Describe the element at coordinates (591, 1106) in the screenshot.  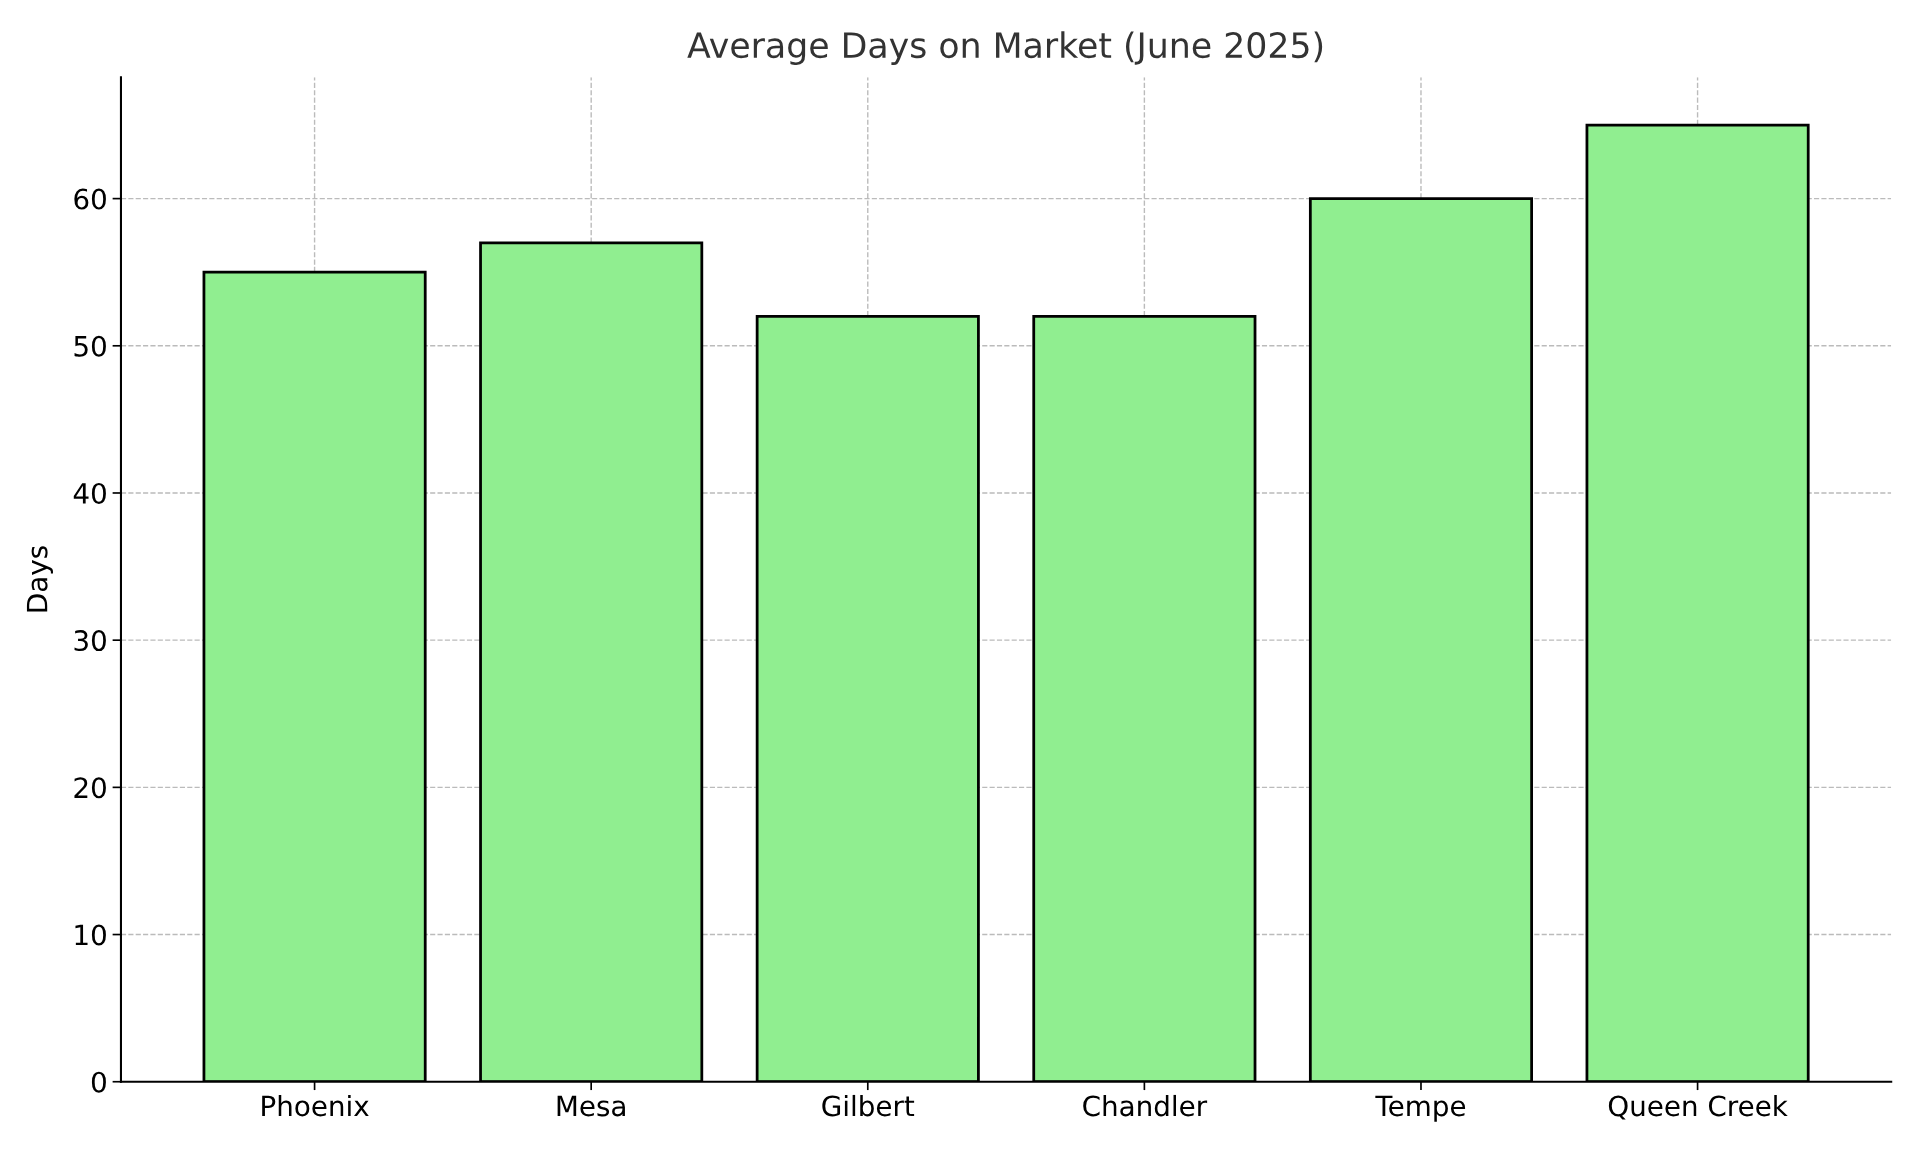
I see `x-tick-label: Mesa` at that location.